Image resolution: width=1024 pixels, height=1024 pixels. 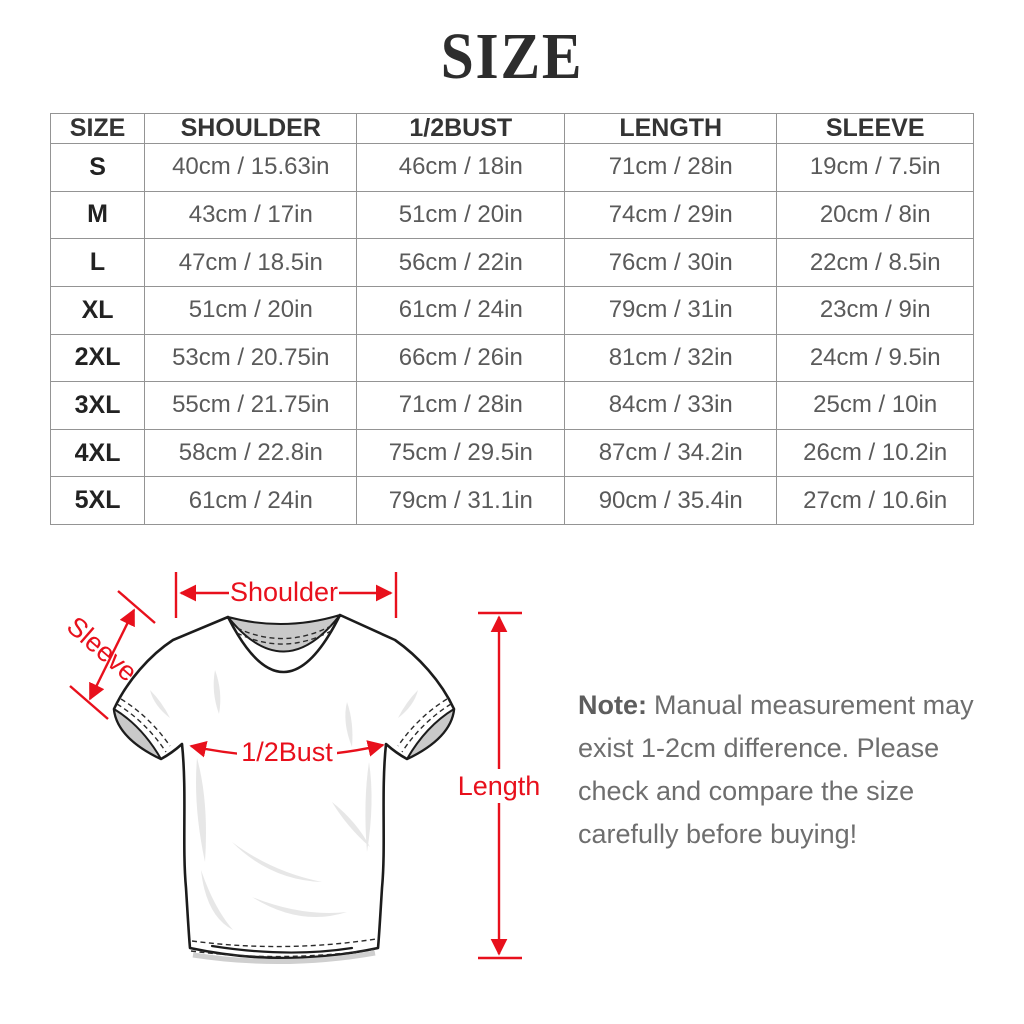 What do you see at coordinates (142, 729) in the screenshot?
I see `left-sleeve-cuff` at bounding box center [142, 729].